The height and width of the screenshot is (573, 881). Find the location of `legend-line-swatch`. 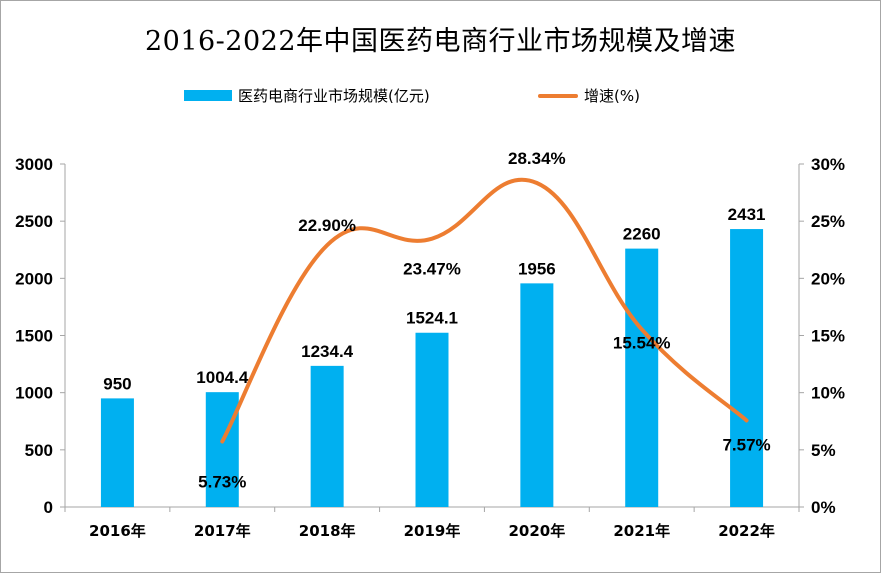

legend-line-swatch is located at coordinates (558, 95).